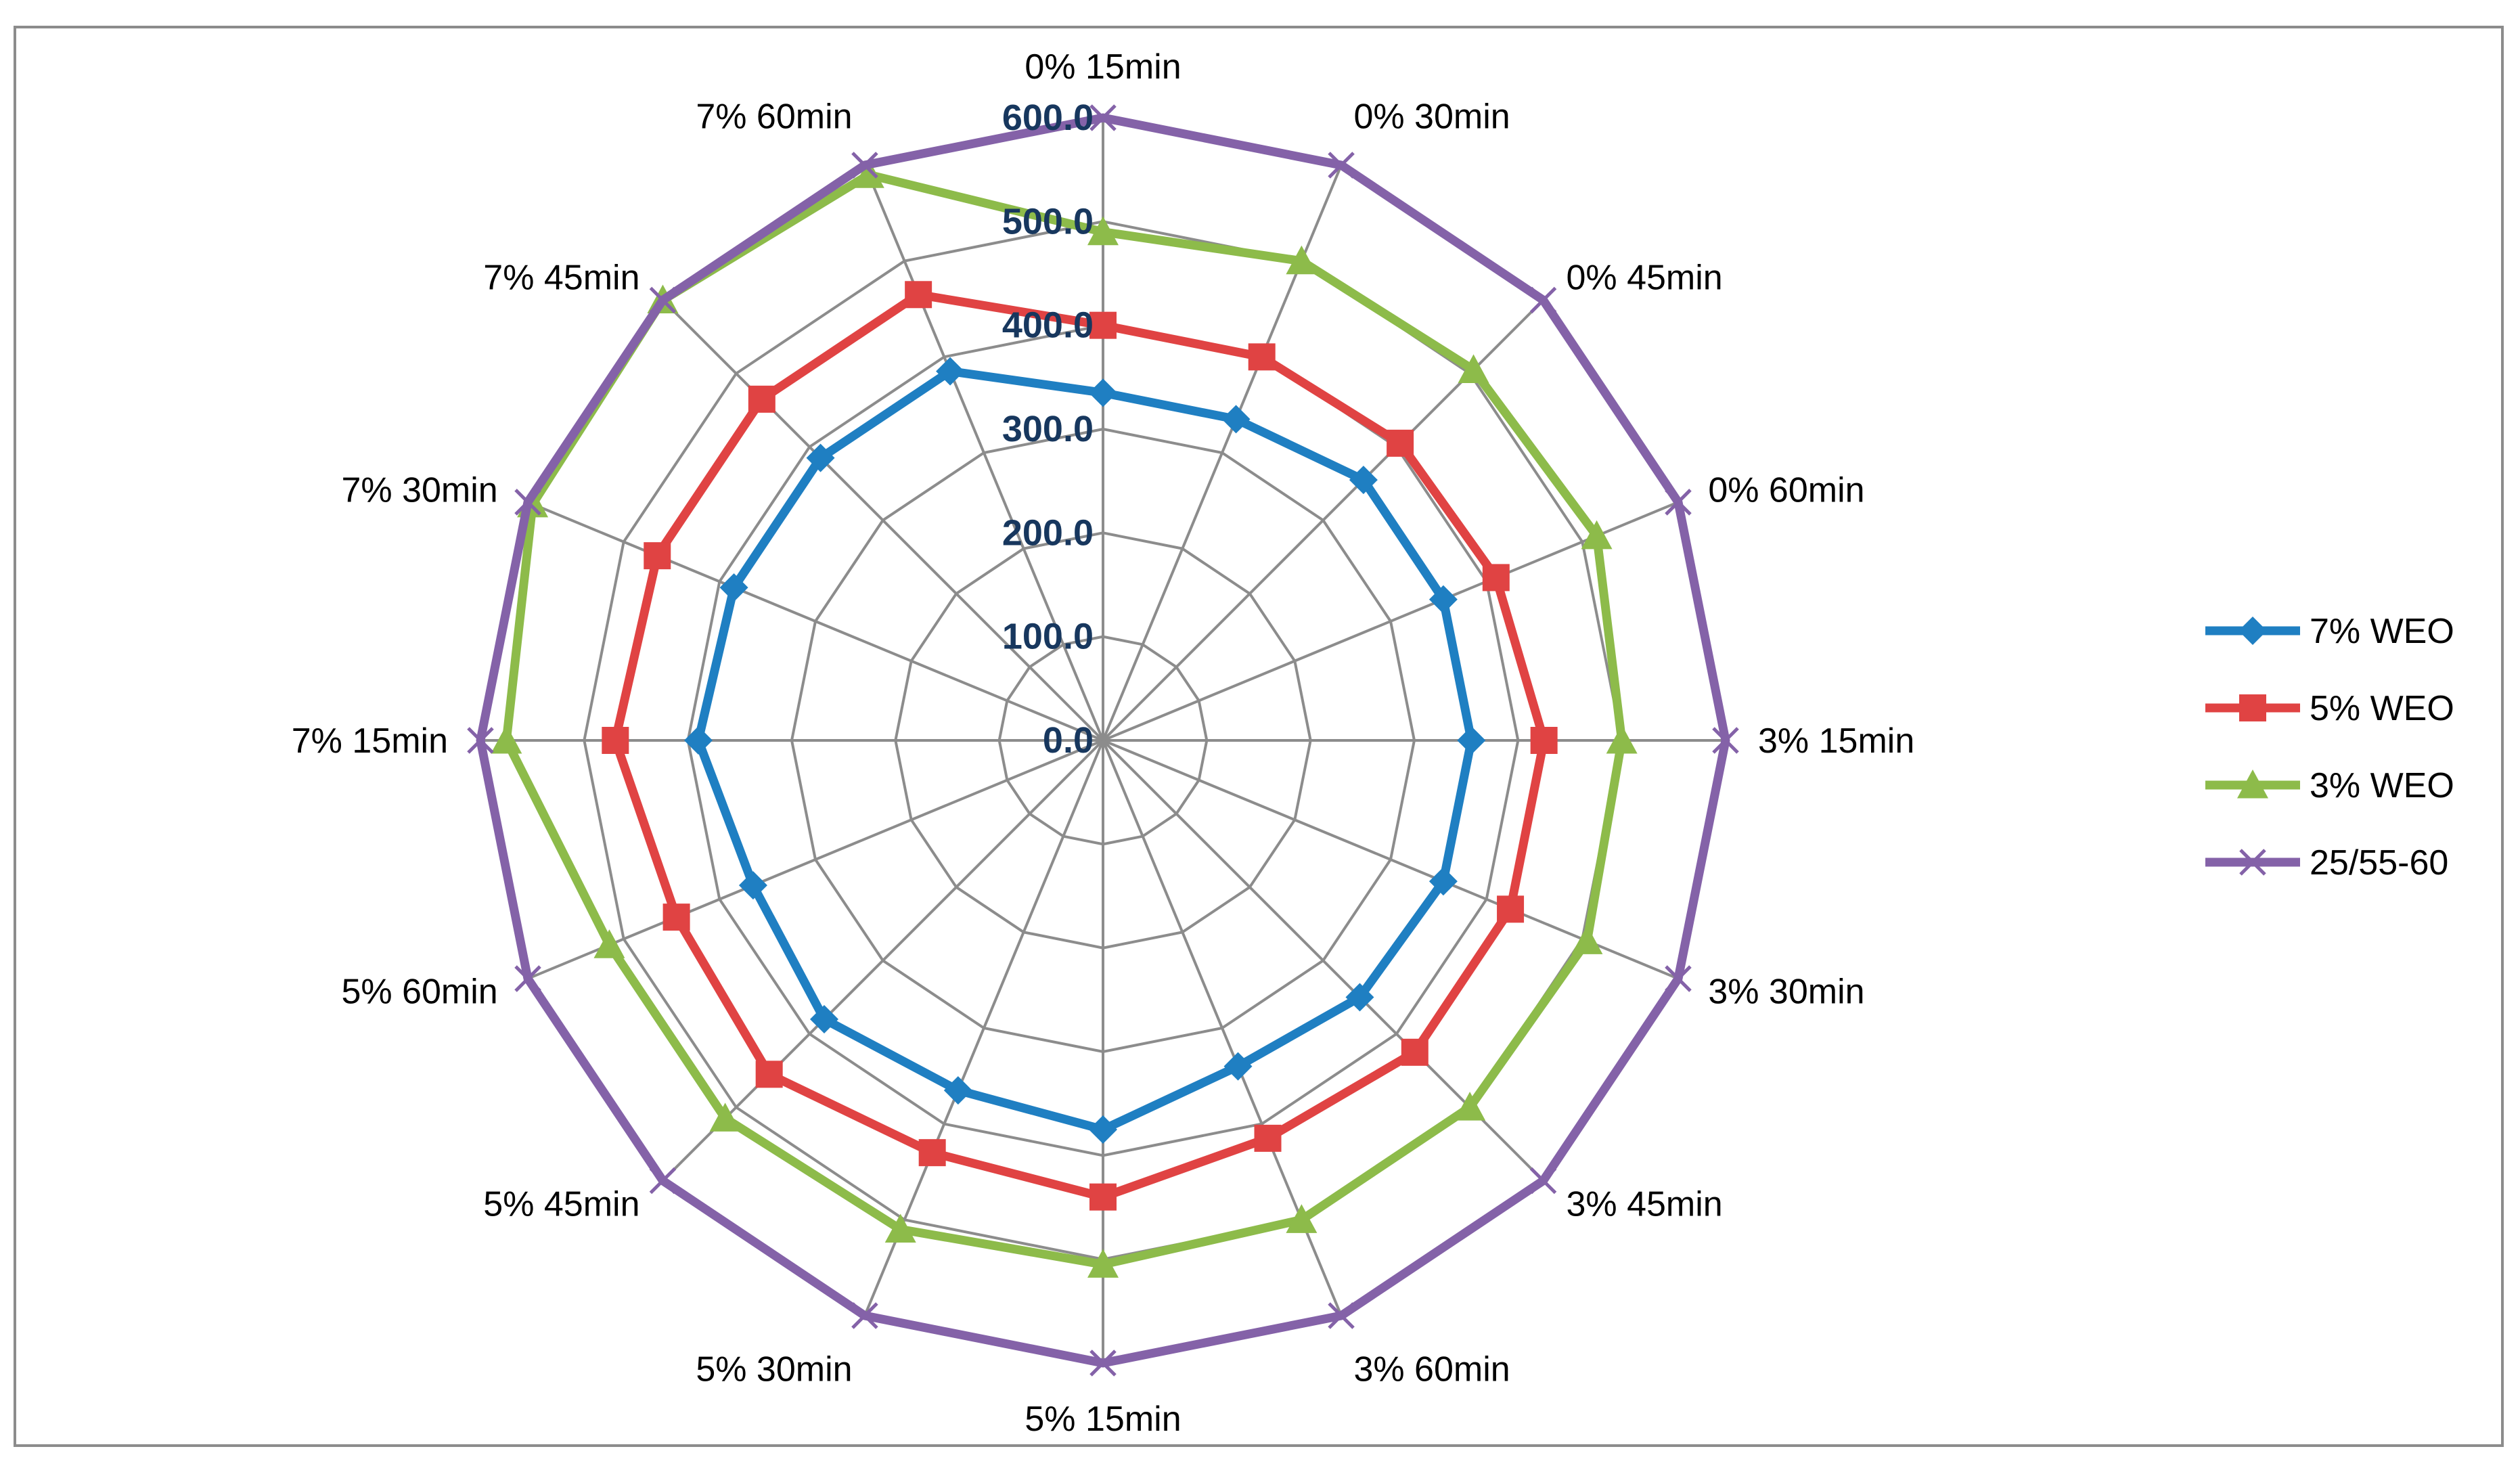  Describe the element at coordinates (1103, 1419) in the screenshot. I see `category-label-8: 5% 15min` at that location.